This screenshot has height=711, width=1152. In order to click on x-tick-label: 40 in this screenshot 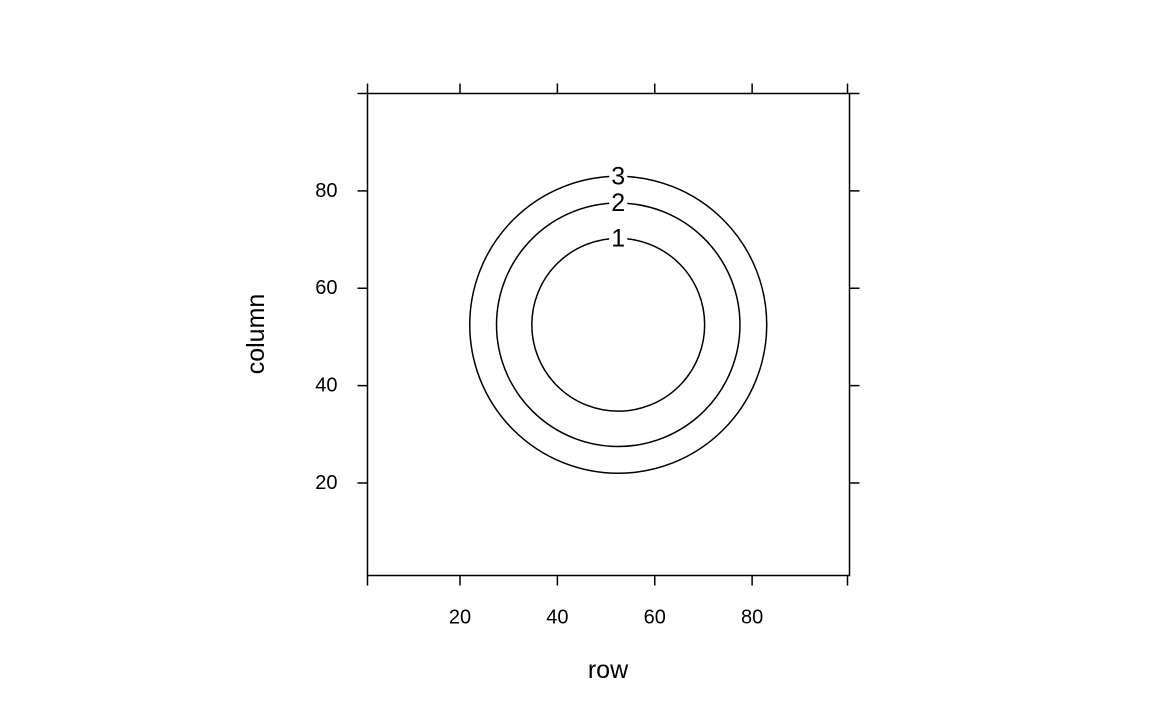, I will do `click(557, 618)`.